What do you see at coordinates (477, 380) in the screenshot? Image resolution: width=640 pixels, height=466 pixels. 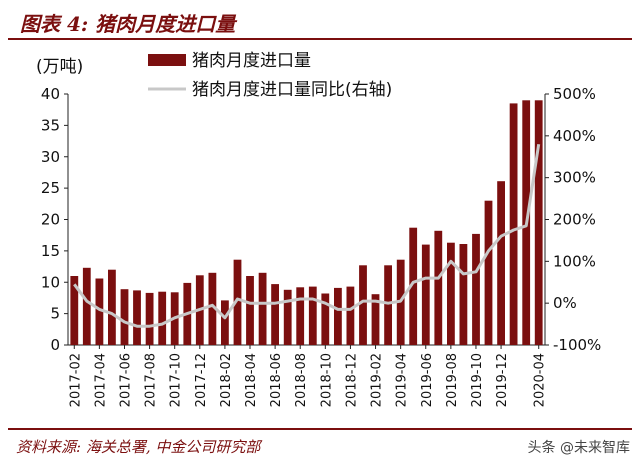 I see `x-tick-label-2019-10: 2019-10` at bounding box center [477, 380].